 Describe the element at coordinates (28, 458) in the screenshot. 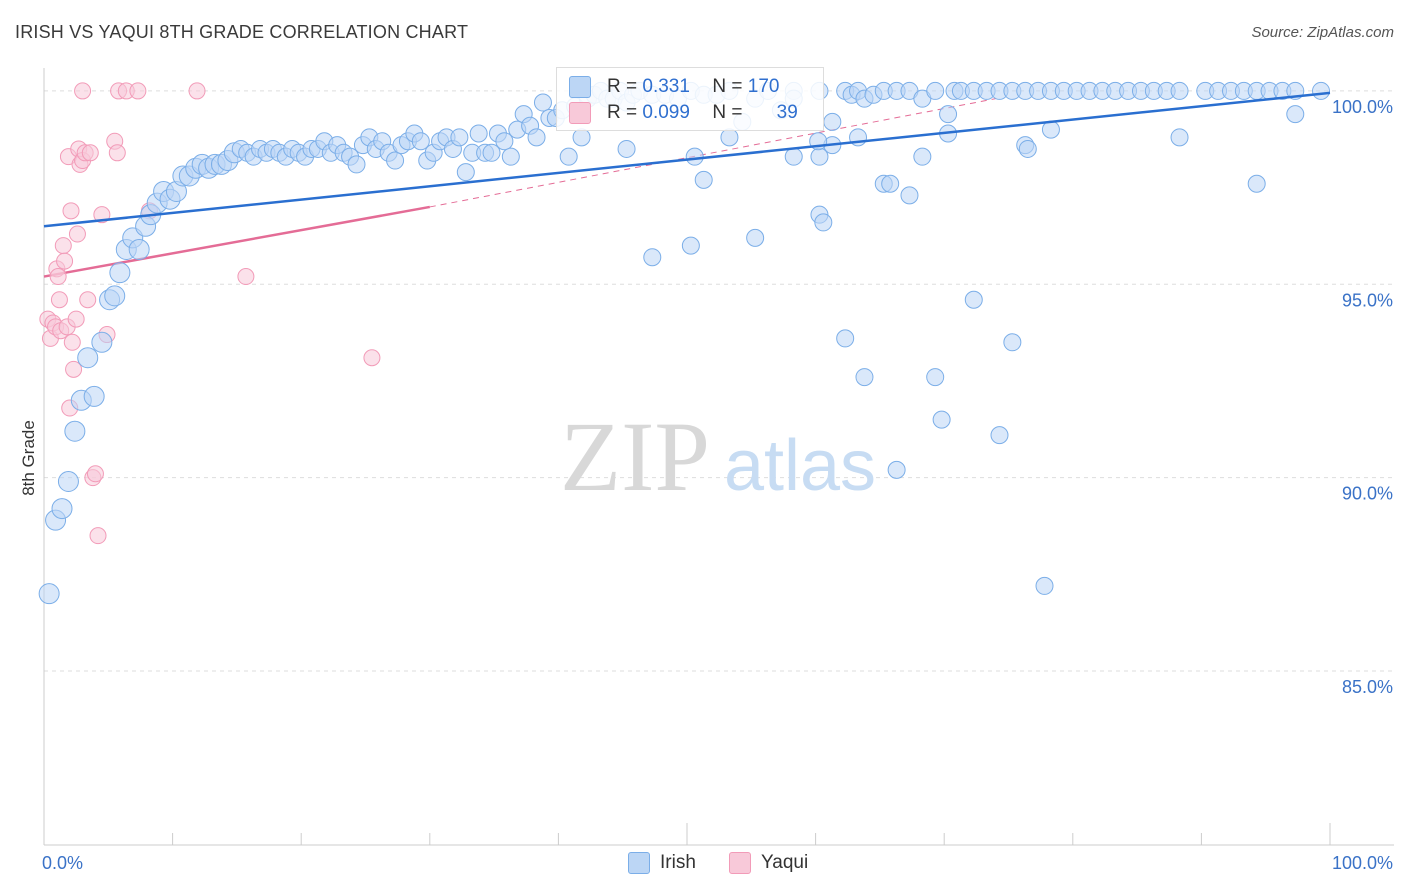

I see `y-axis-label: 8th Grade` at that location.